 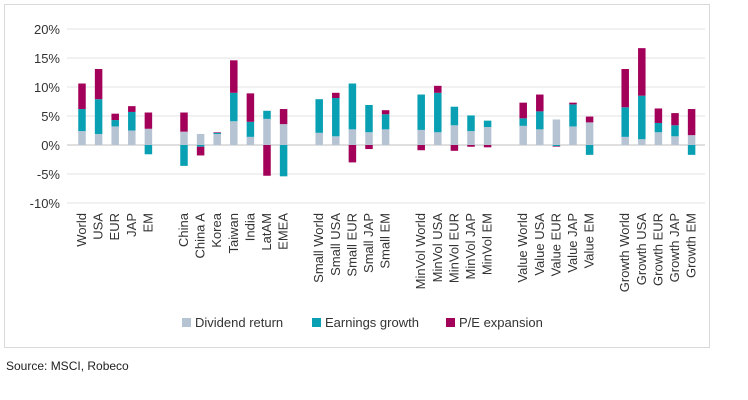 What do you see at coordinates (539, 244) in the screenshot?
I see `x-tick-label: Value USA` at bounding box center [539, 244].